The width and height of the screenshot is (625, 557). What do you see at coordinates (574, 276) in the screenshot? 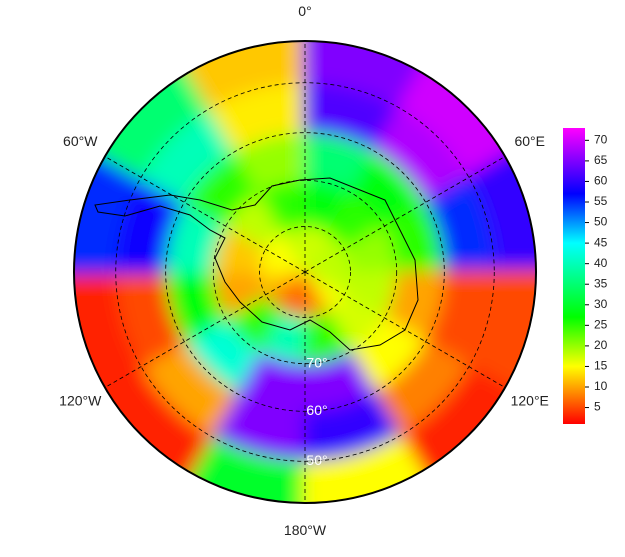
I see `colorbar-gradient` at bounding box center [574, 276].